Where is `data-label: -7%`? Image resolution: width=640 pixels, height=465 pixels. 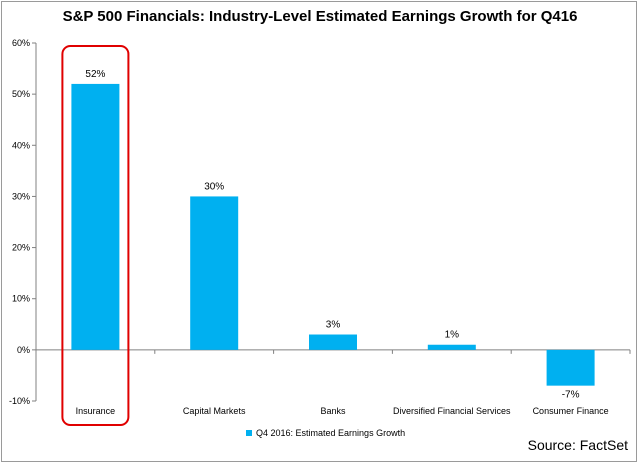
data-label: -7% is located at coordinates (571, 395).